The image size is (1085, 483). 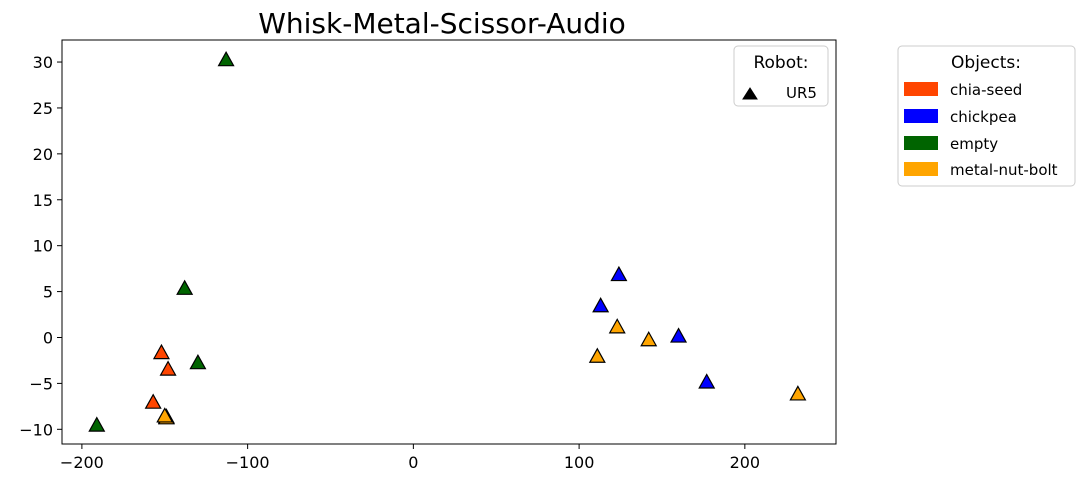 What do you see at coordinates (986, 90) in the screenshot?
I see `legend-label-chia-seed: chia-seed` at bounding box center [986, 90].